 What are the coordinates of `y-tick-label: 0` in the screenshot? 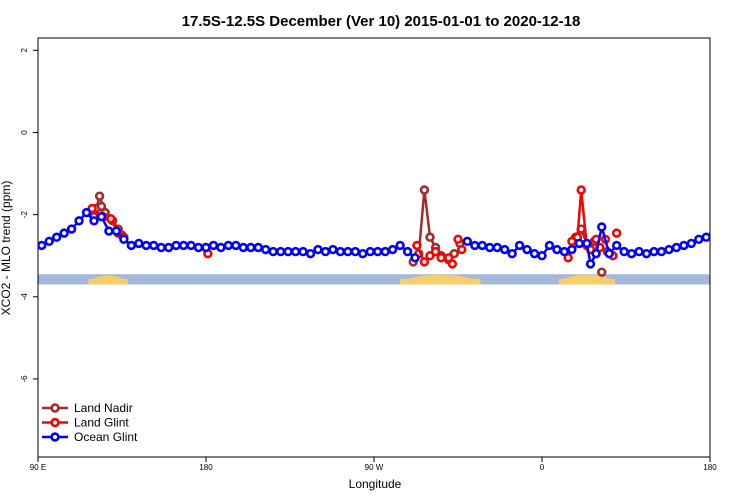 It's located at (24, 132).